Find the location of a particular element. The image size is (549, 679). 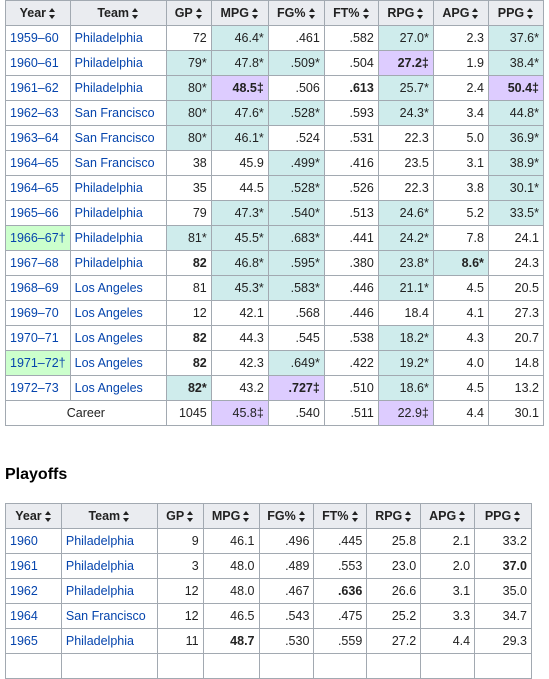

year-link: 1968–69 is located at coordinates (34, 288).